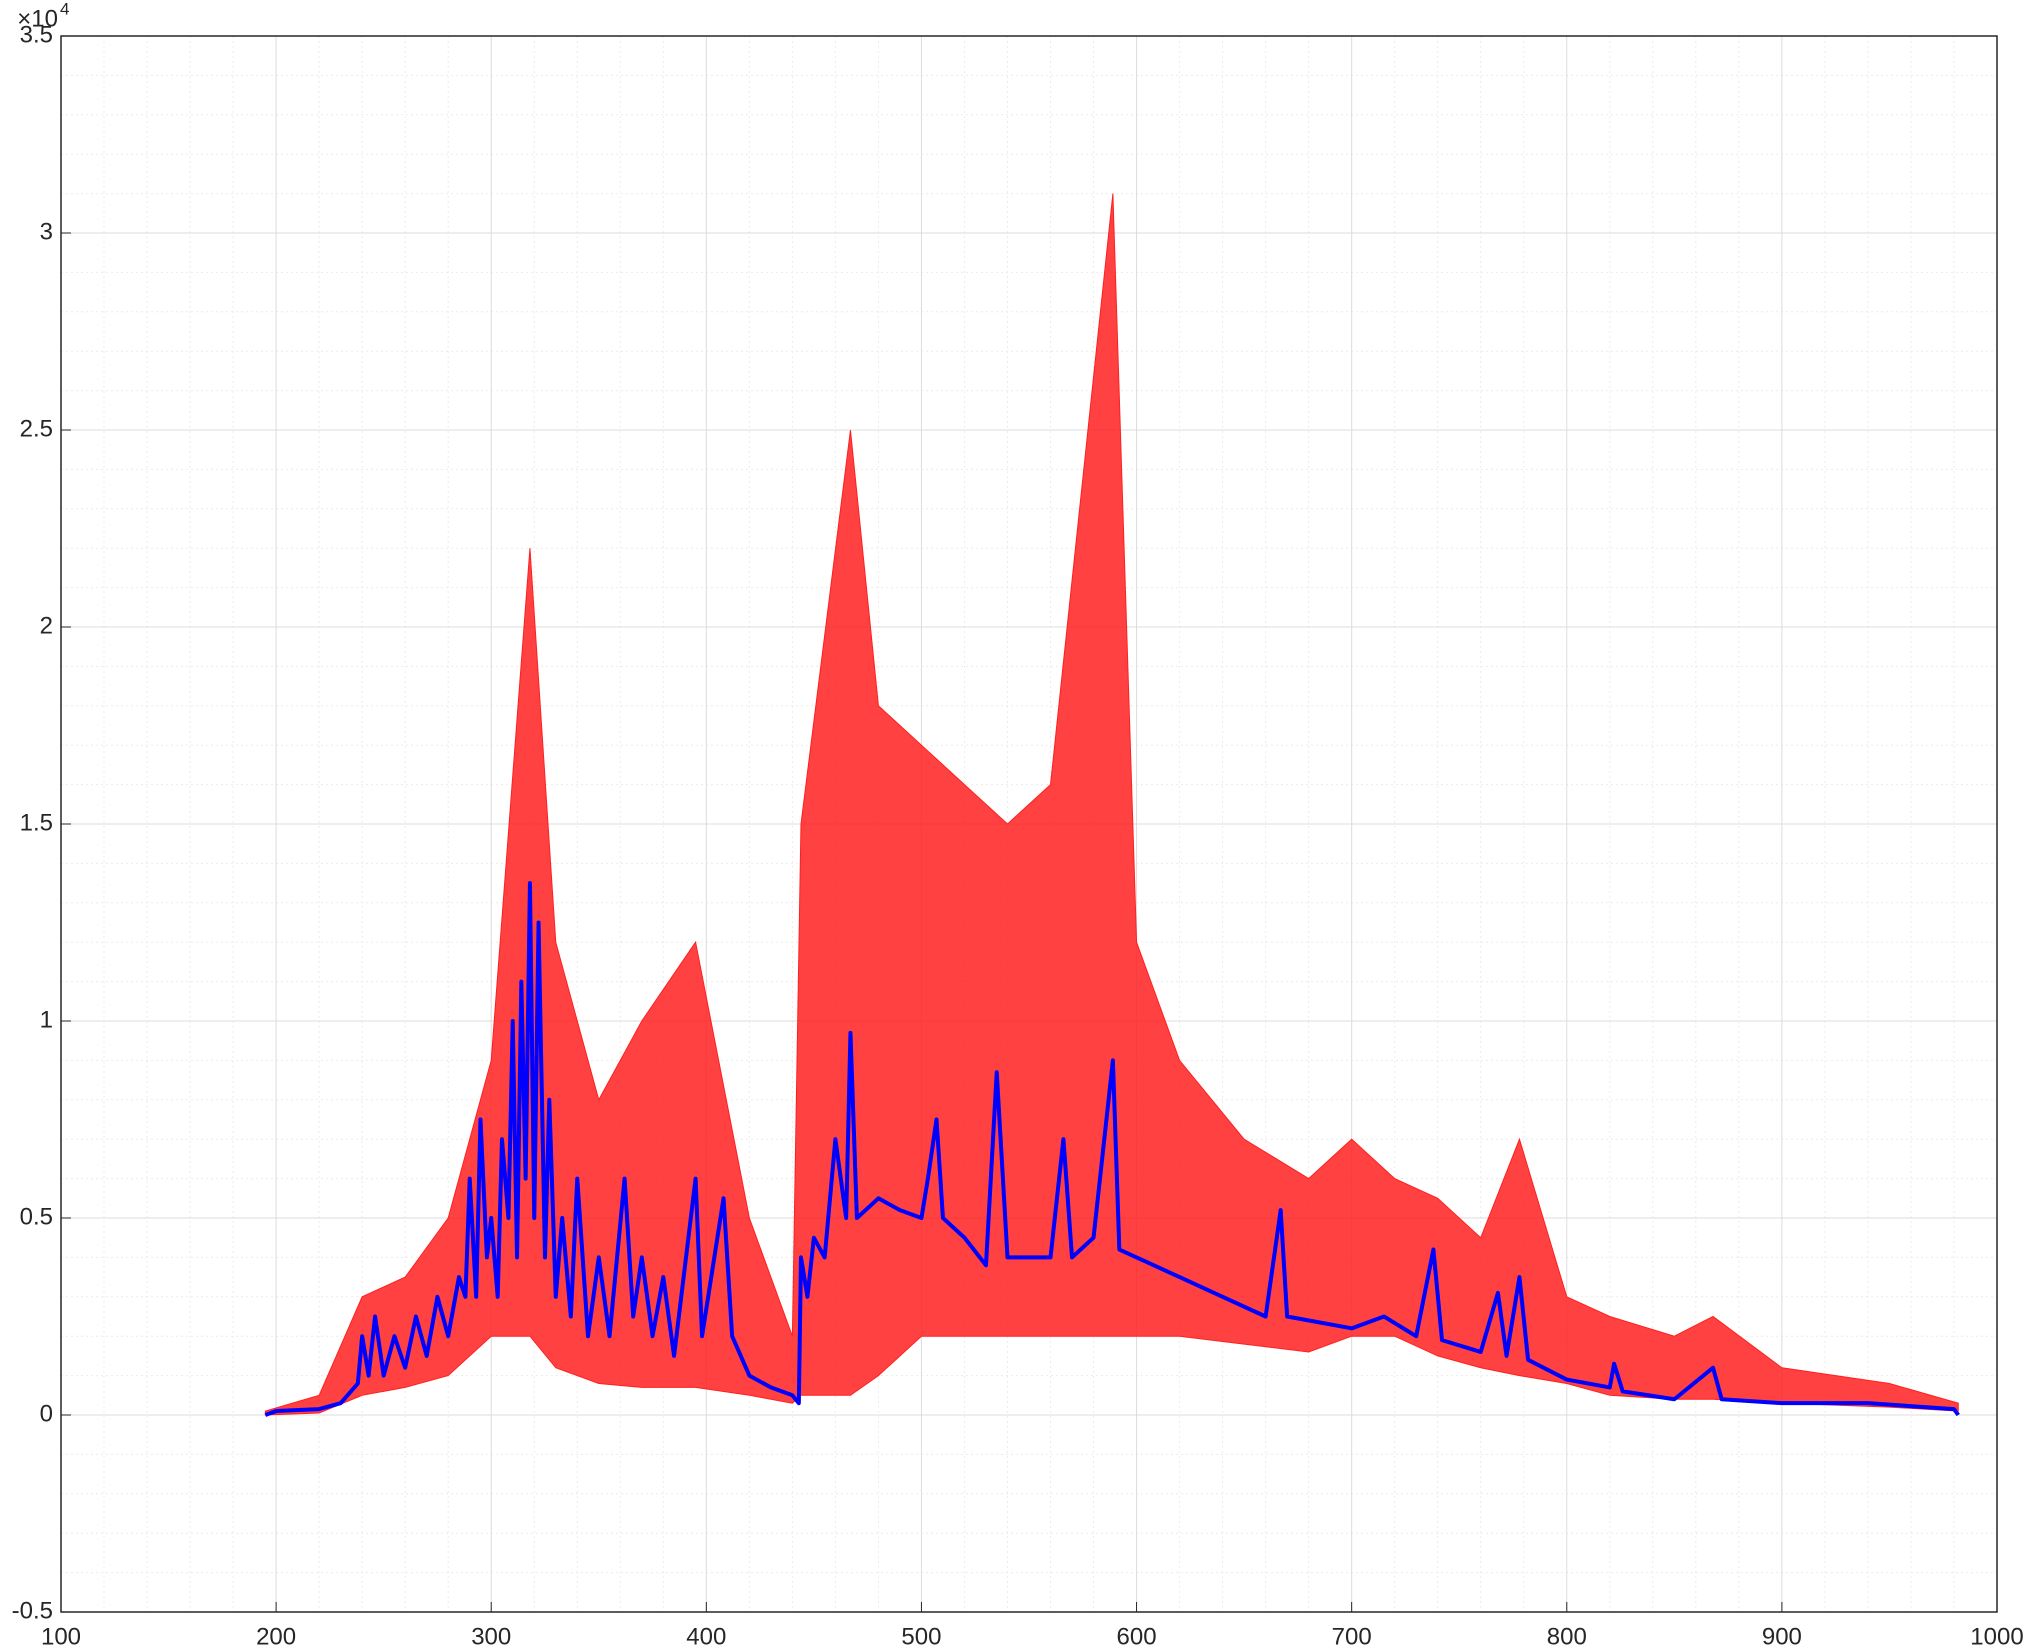 The height and width of the screenshot is (1651, 2029). What do you see at coordinates (46, 1413) in the screenshot?
I see `y-tick-label: 0` at bounding box center [46, 1413].